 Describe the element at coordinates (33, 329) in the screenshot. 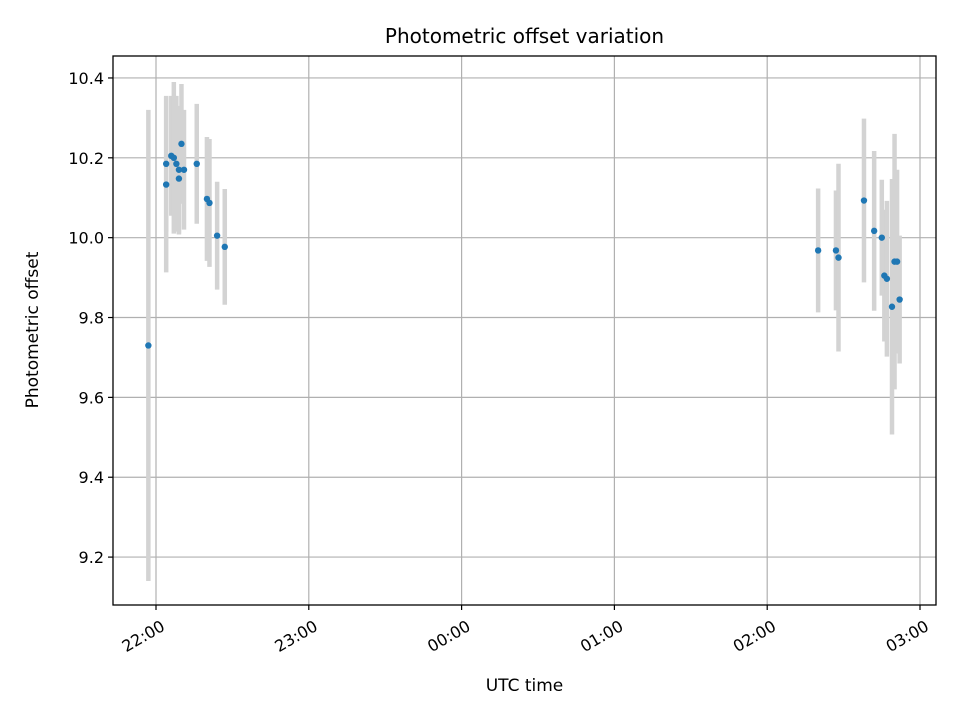

I see `y-axis-label: Photometric offset` at that location.